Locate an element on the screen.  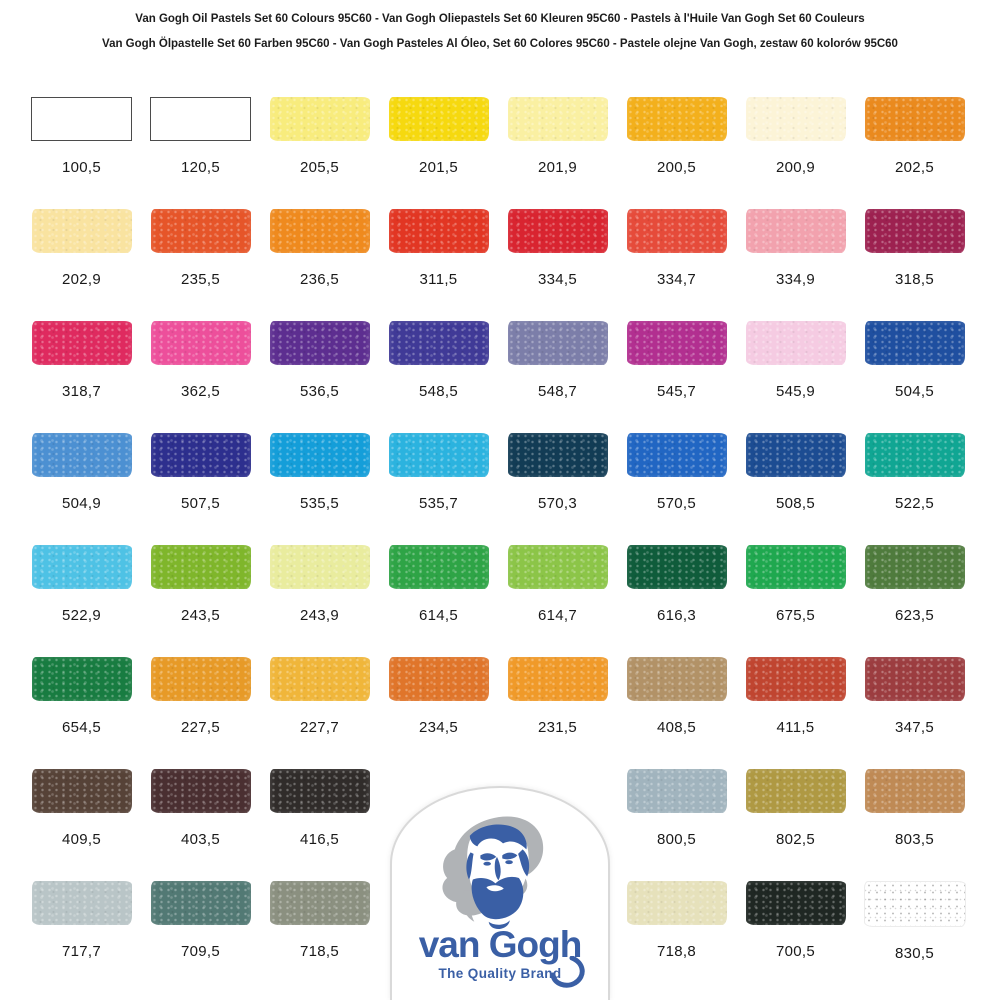
color-code: 236,5 is located at coordinates (319, 279).